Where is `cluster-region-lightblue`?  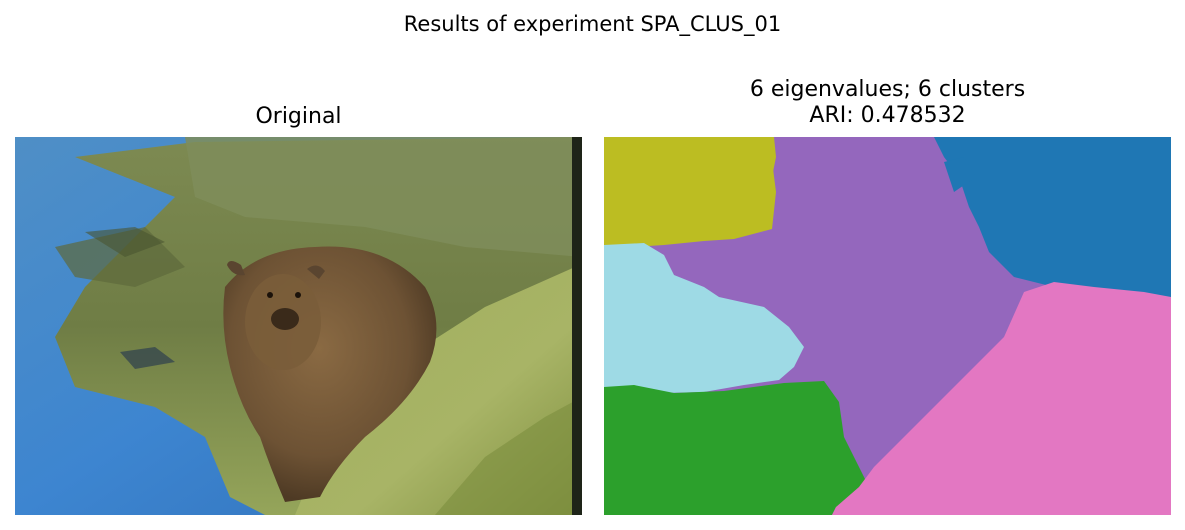 cluster-region-lightblue is located at coordinates (704, 318).